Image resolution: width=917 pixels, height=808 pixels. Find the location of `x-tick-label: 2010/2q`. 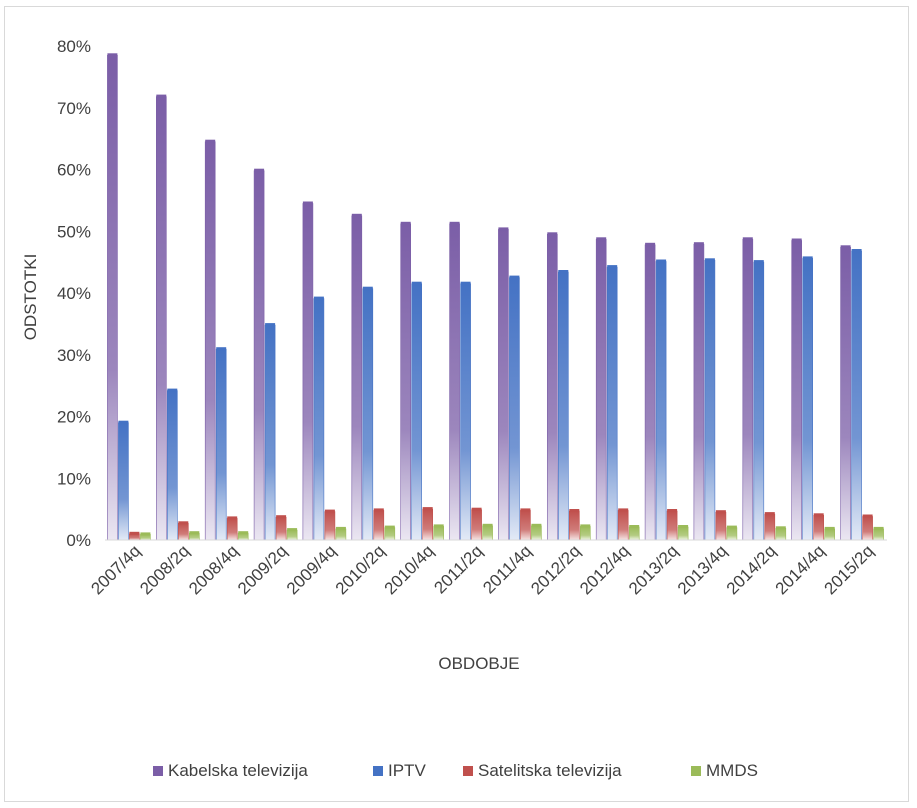

x-tick-label: 2010/2q is located at coordinates (360, 569).